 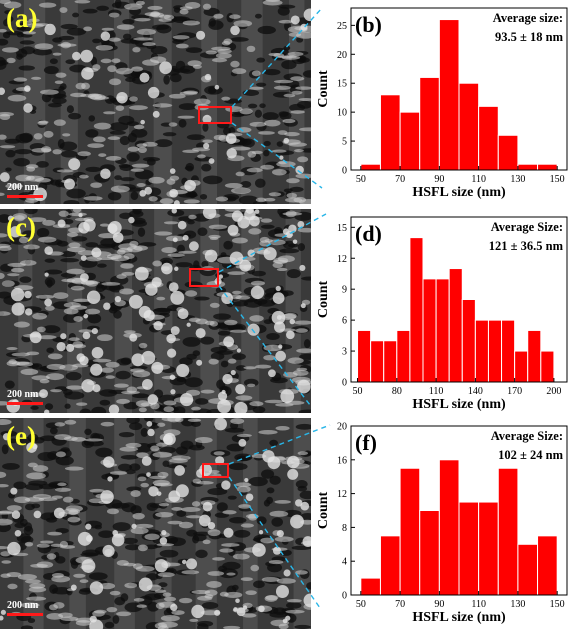 I want to click on scale-bar-line-a, so click(x=25, y=196).